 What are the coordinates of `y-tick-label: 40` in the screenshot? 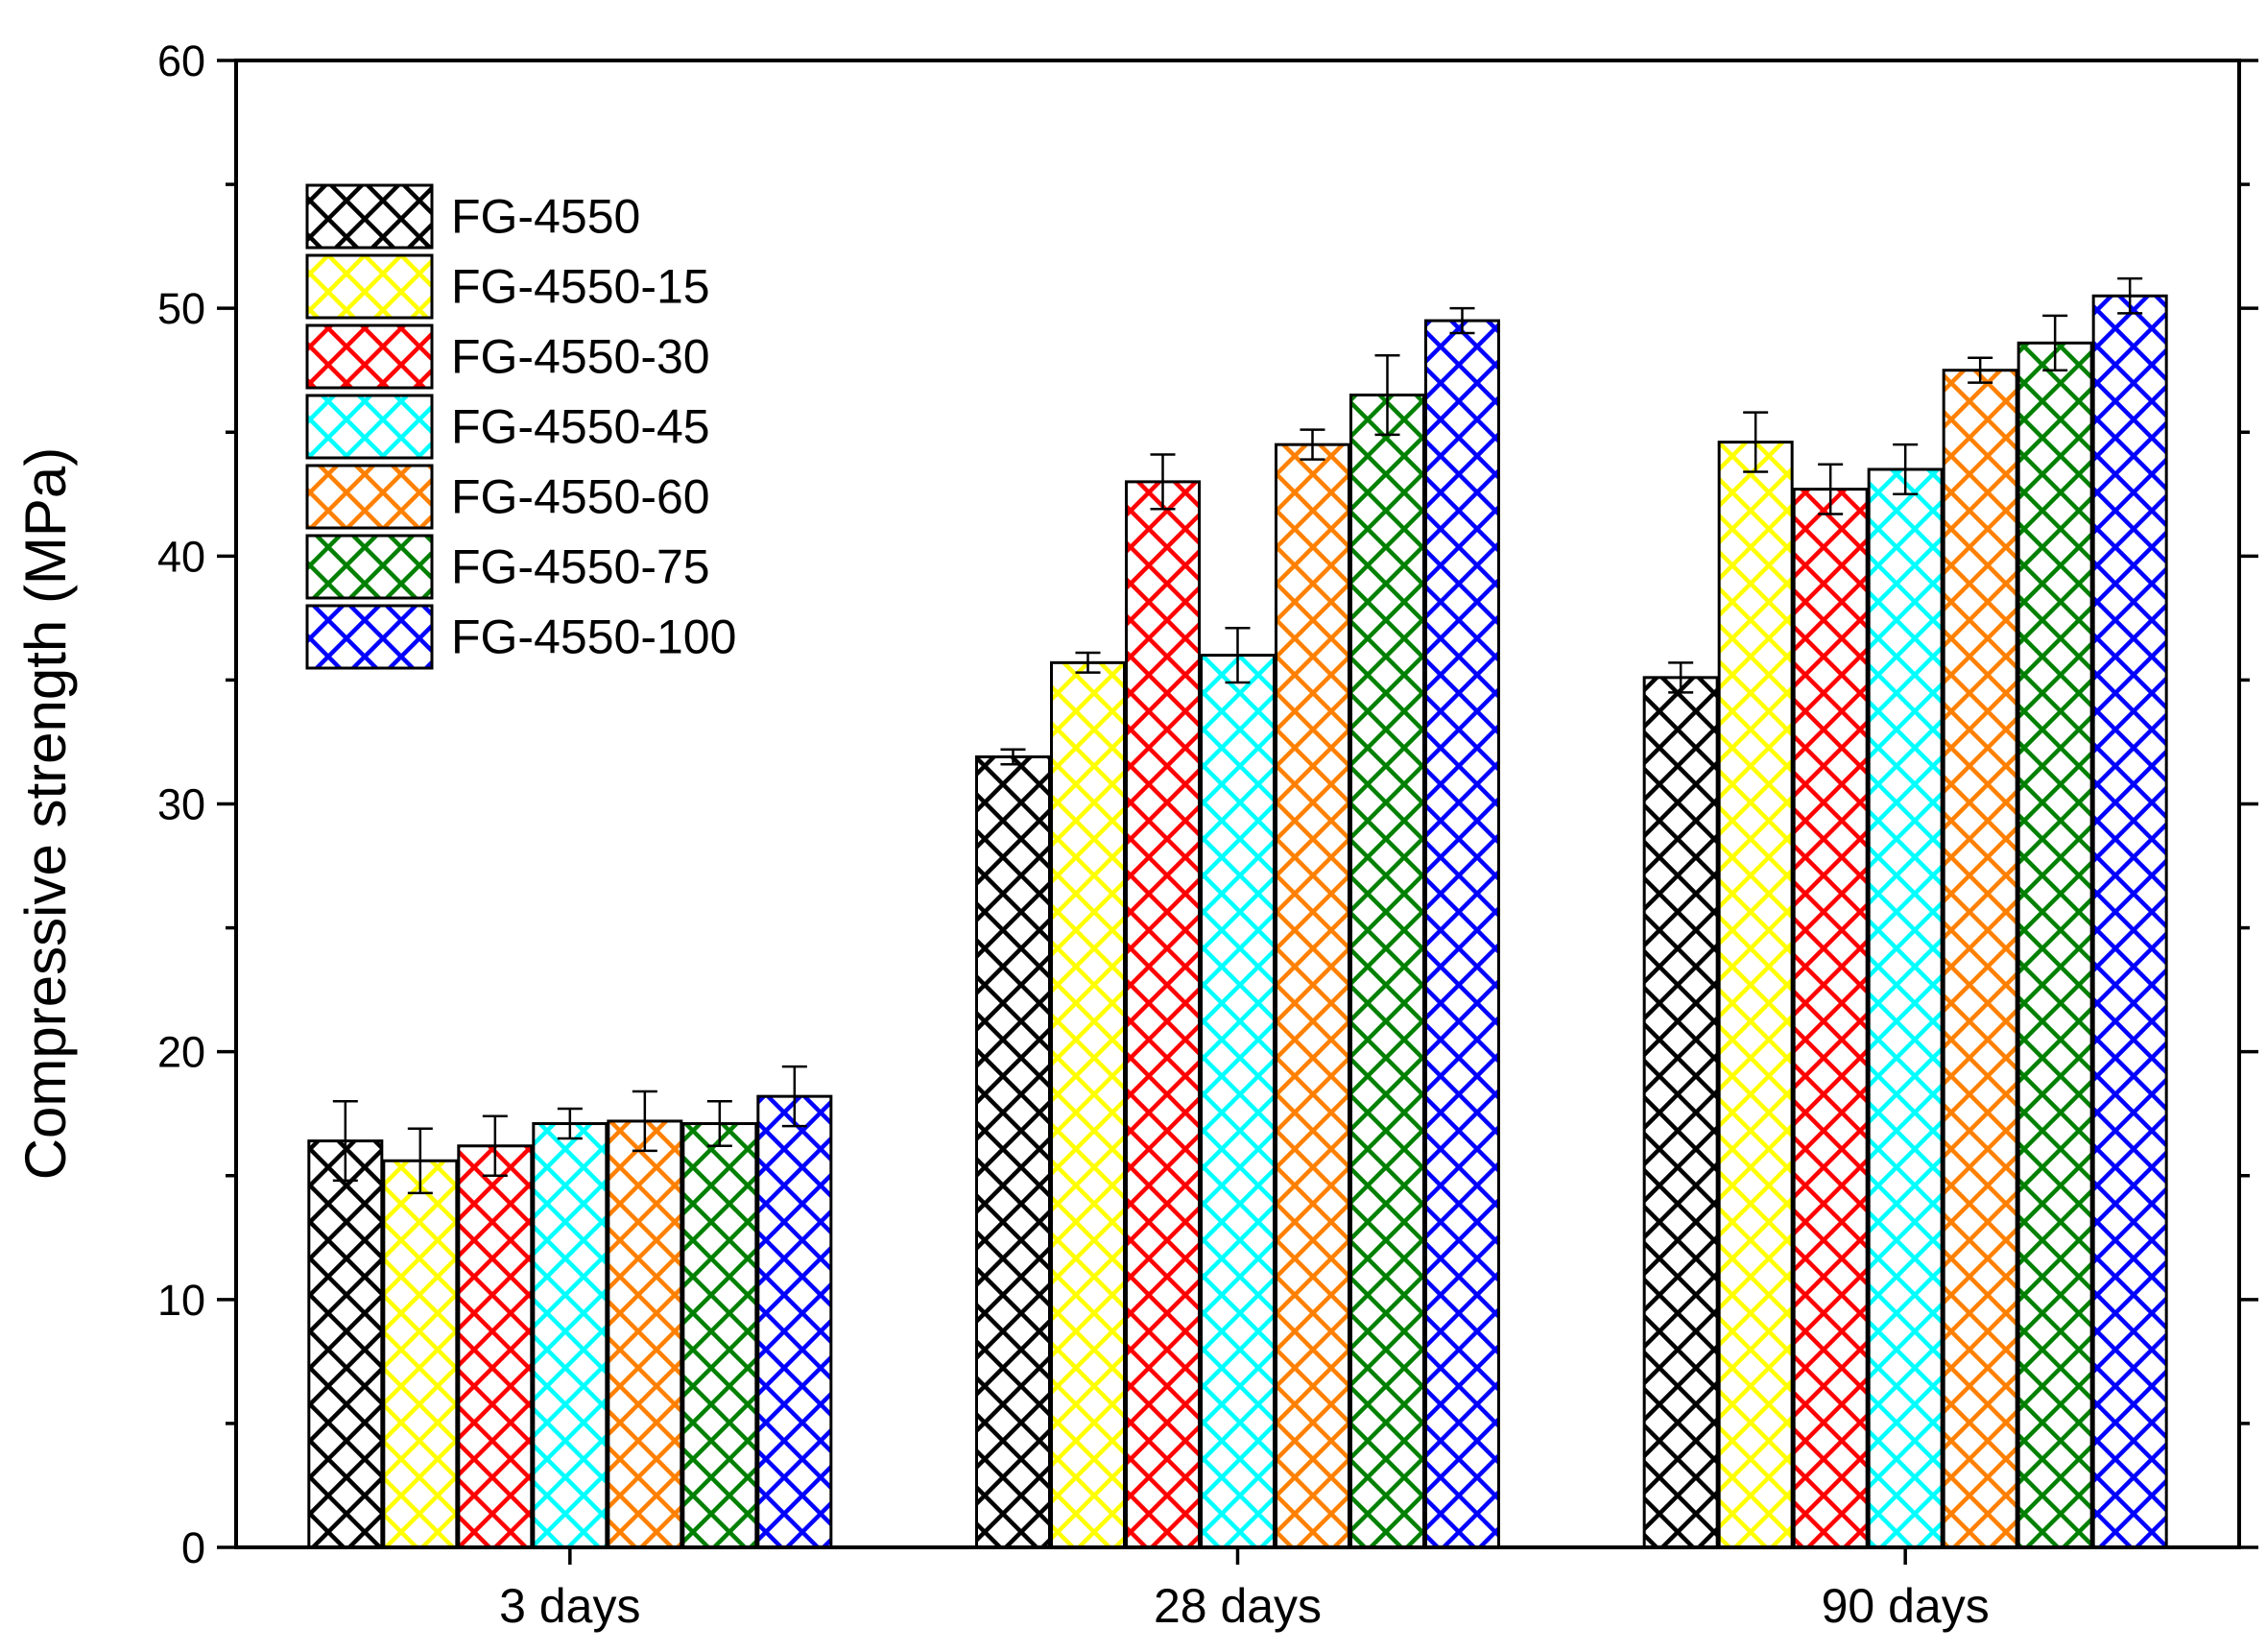 It's located at (181, 556).